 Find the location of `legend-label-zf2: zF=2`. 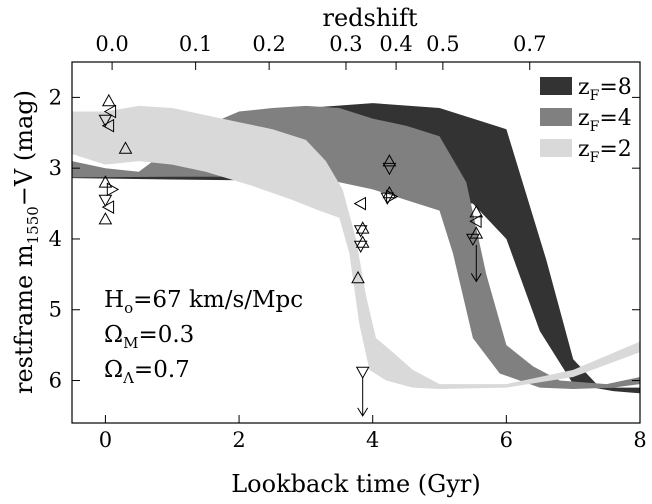

legend-label-zf2: zF=2 is located at coordinates (605, 151).